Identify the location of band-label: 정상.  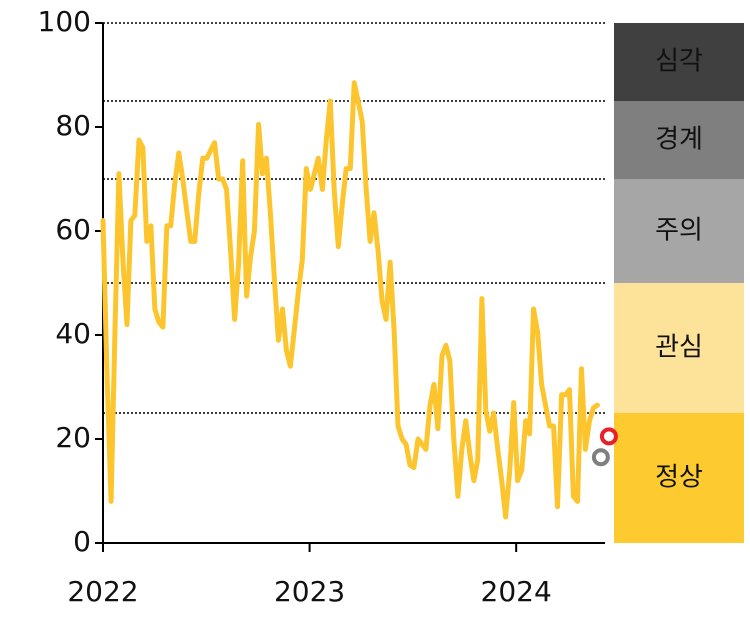
(679, 478).